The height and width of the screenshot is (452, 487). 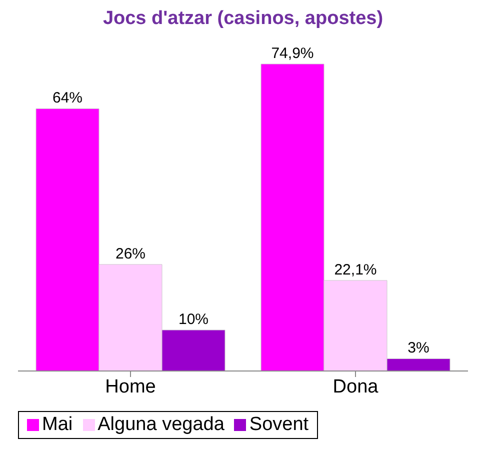 What do you see at coordinates (67, 98) in the screenshot?
I see `data-label: 64%` at bounding box center [67, 98].